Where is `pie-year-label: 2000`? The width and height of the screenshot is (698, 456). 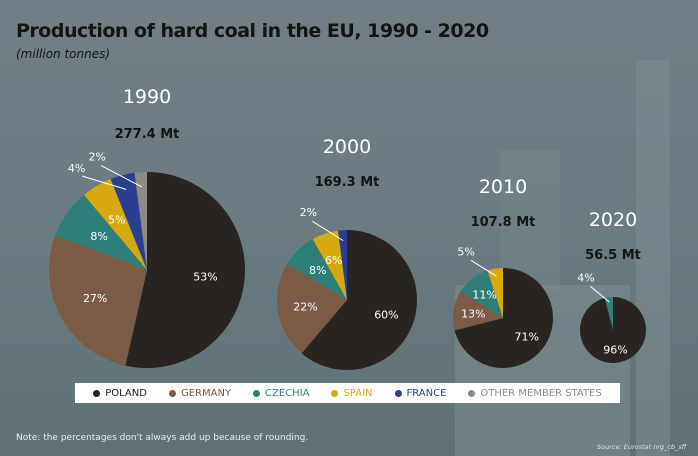
pie-year-label: 2000 is located at coordinates (347, 147).